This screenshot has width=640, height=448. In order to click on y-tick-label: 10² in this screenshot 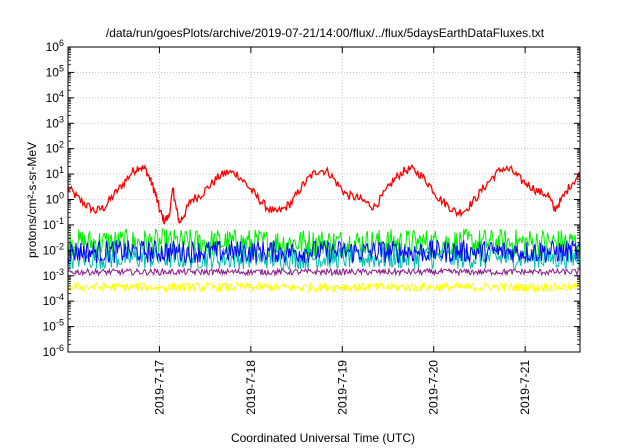, I will do `click(55, 148)`.